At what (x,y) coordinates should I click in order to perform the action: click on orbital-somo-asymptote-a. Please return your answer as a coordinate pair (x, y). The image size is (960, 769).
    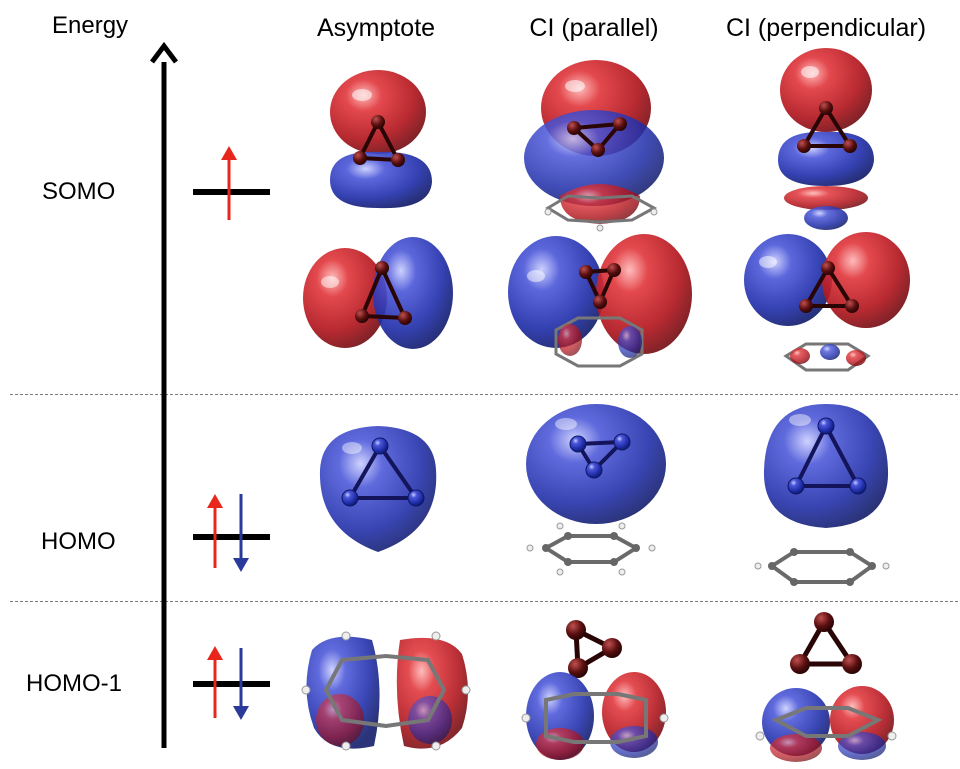
    Looking at the image, I should click on (381, 139).